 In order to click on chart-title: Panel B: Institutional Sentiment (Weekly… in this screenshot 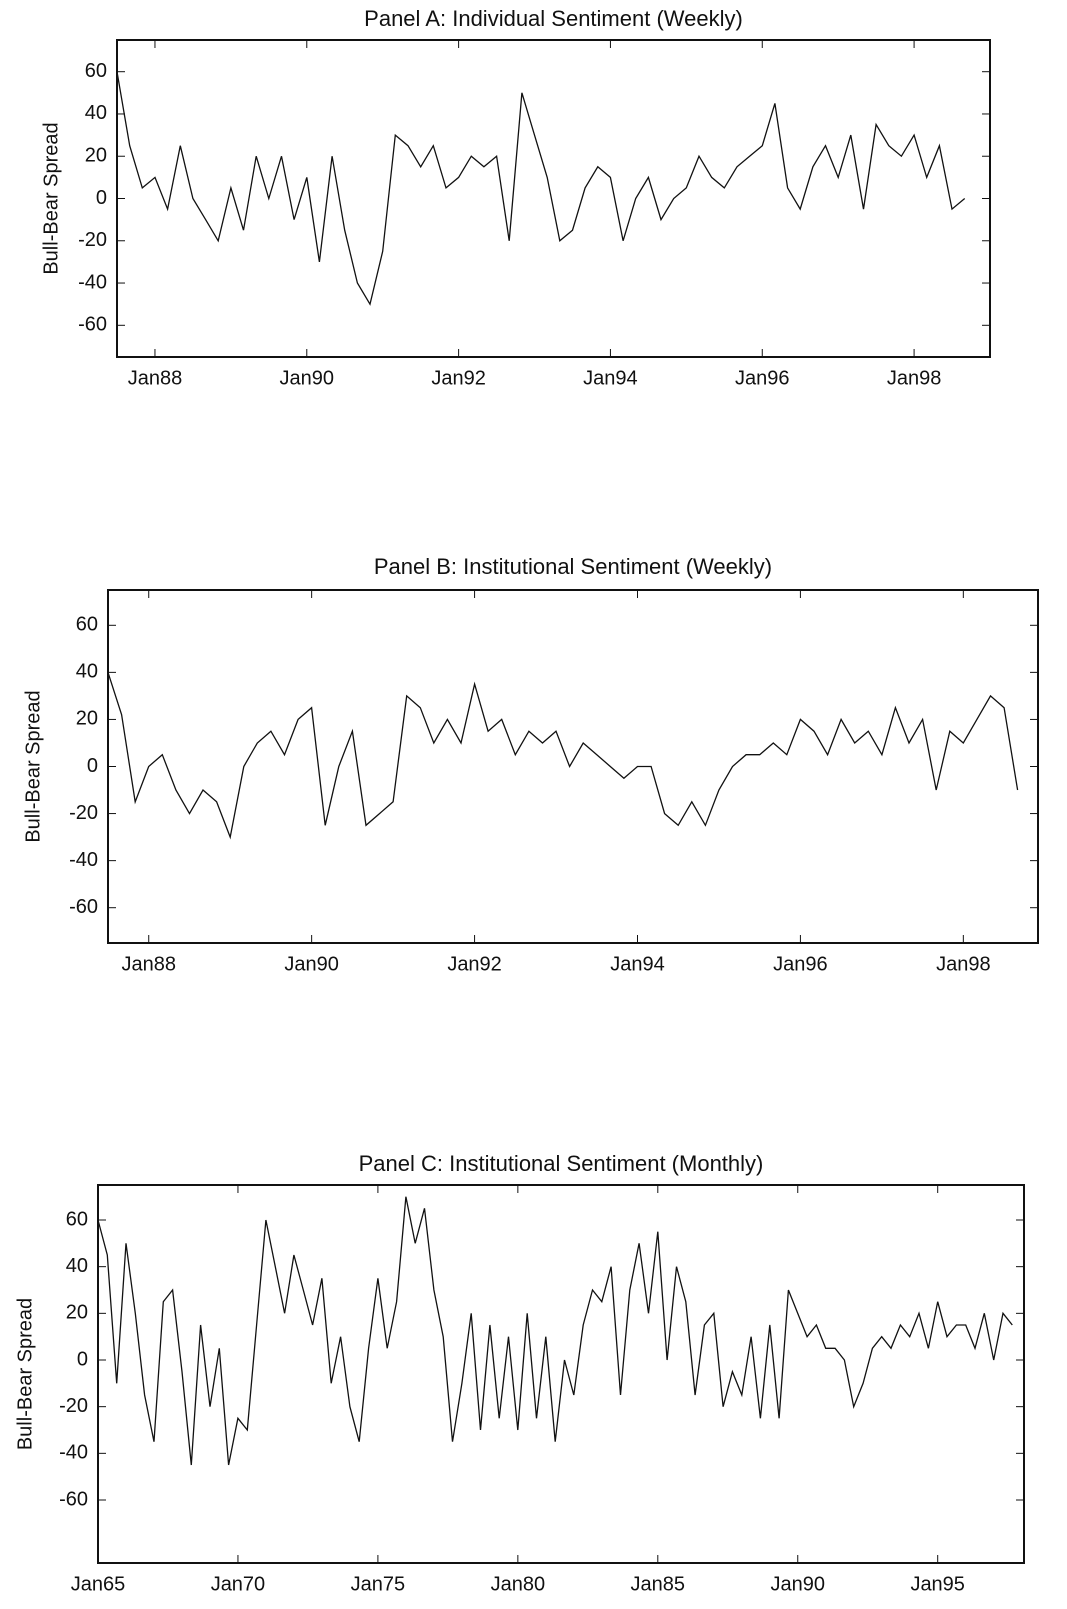, I will do `click(573, 566)`.